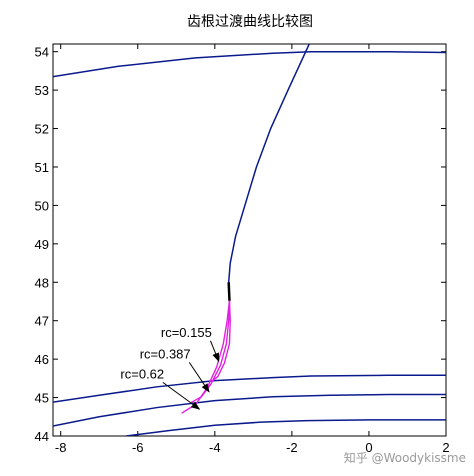 The image size is (474, 476). What do you see at coordinates (42, 244) in the screenshot?
I see `y-tick-label: 49` at bounding box center [42, 244].